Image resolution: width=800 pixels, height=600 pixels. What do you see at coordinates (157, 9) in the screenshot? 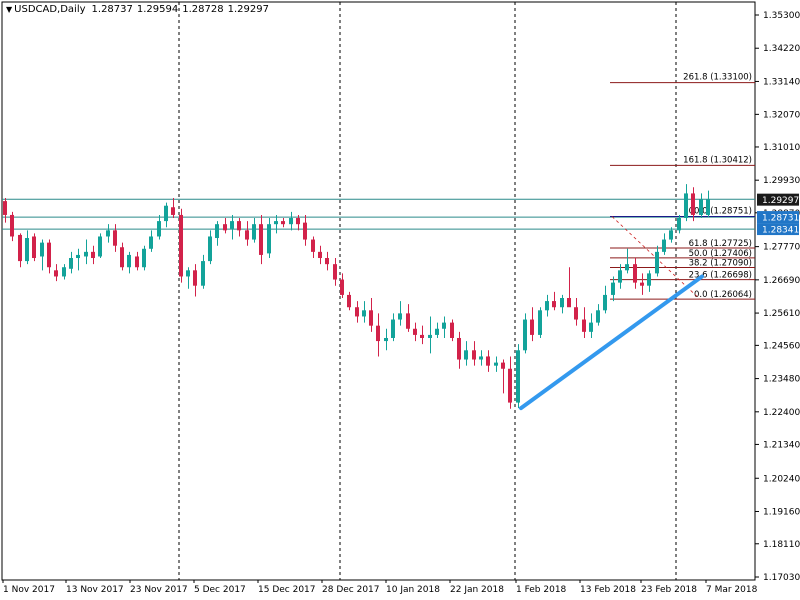
I see `high-value: 1.29594` at bounding box center [157, 9].